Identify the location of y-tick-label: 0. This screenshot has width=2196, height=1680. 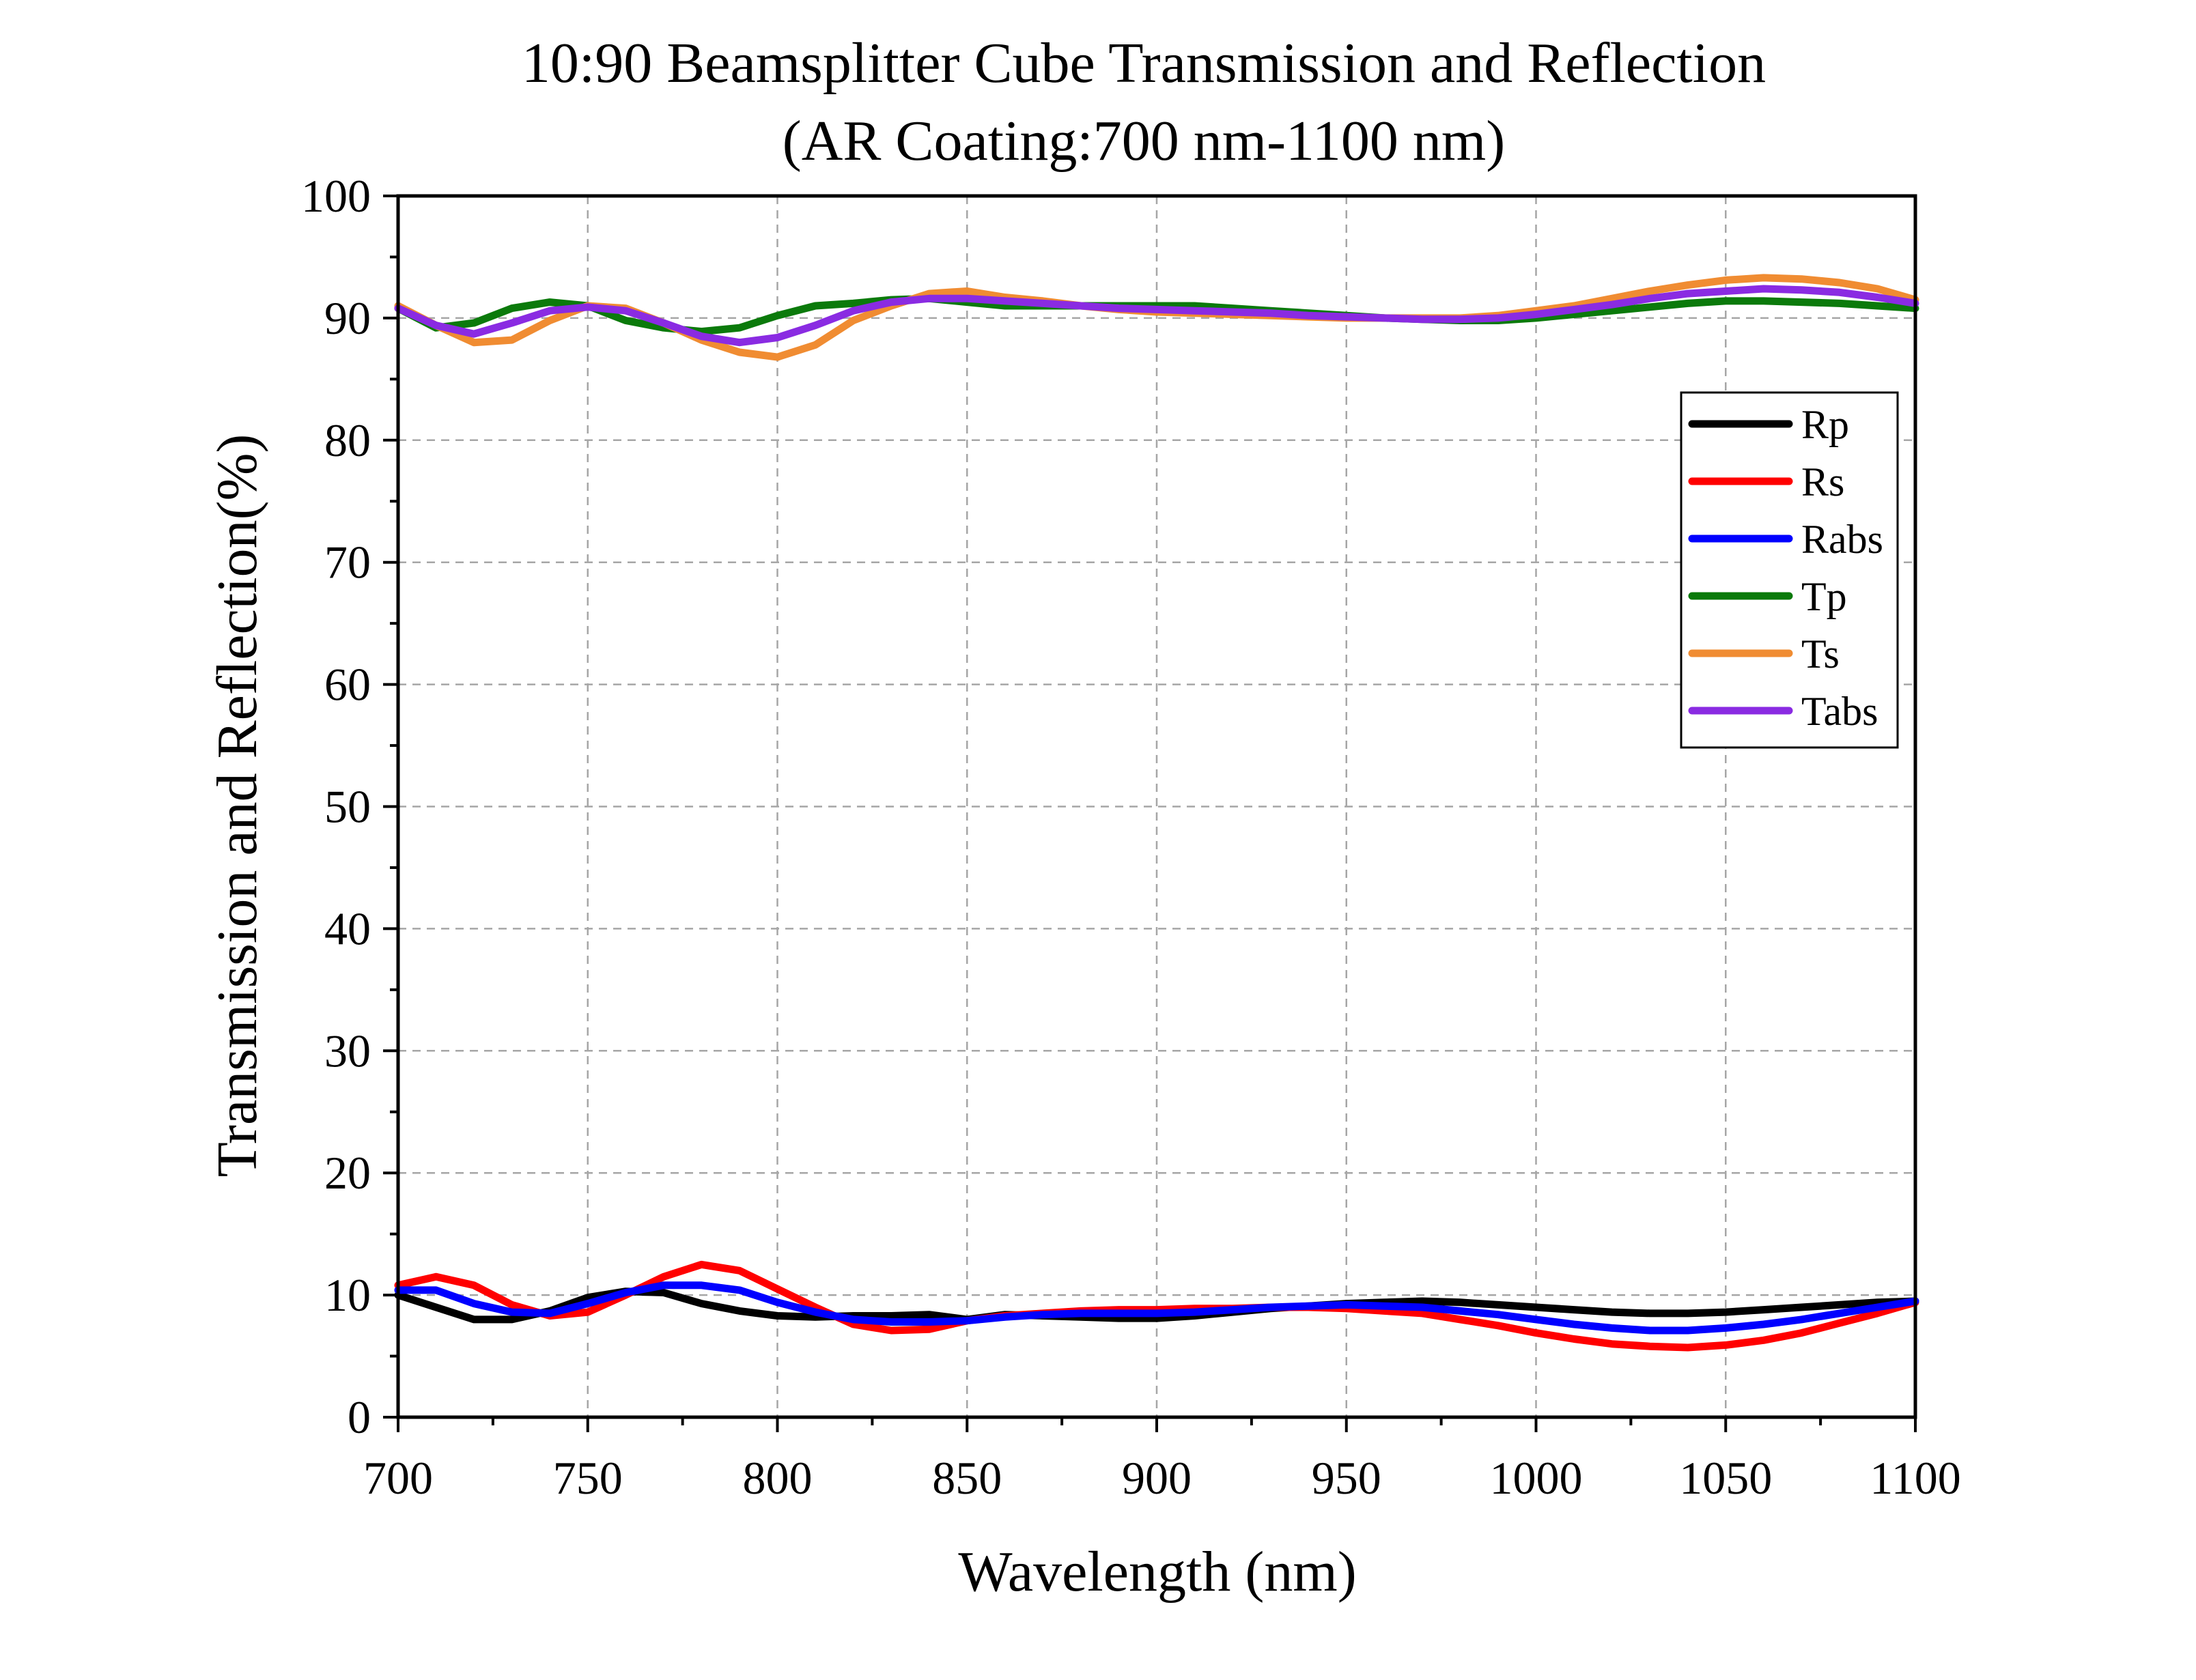
(359, 1417).